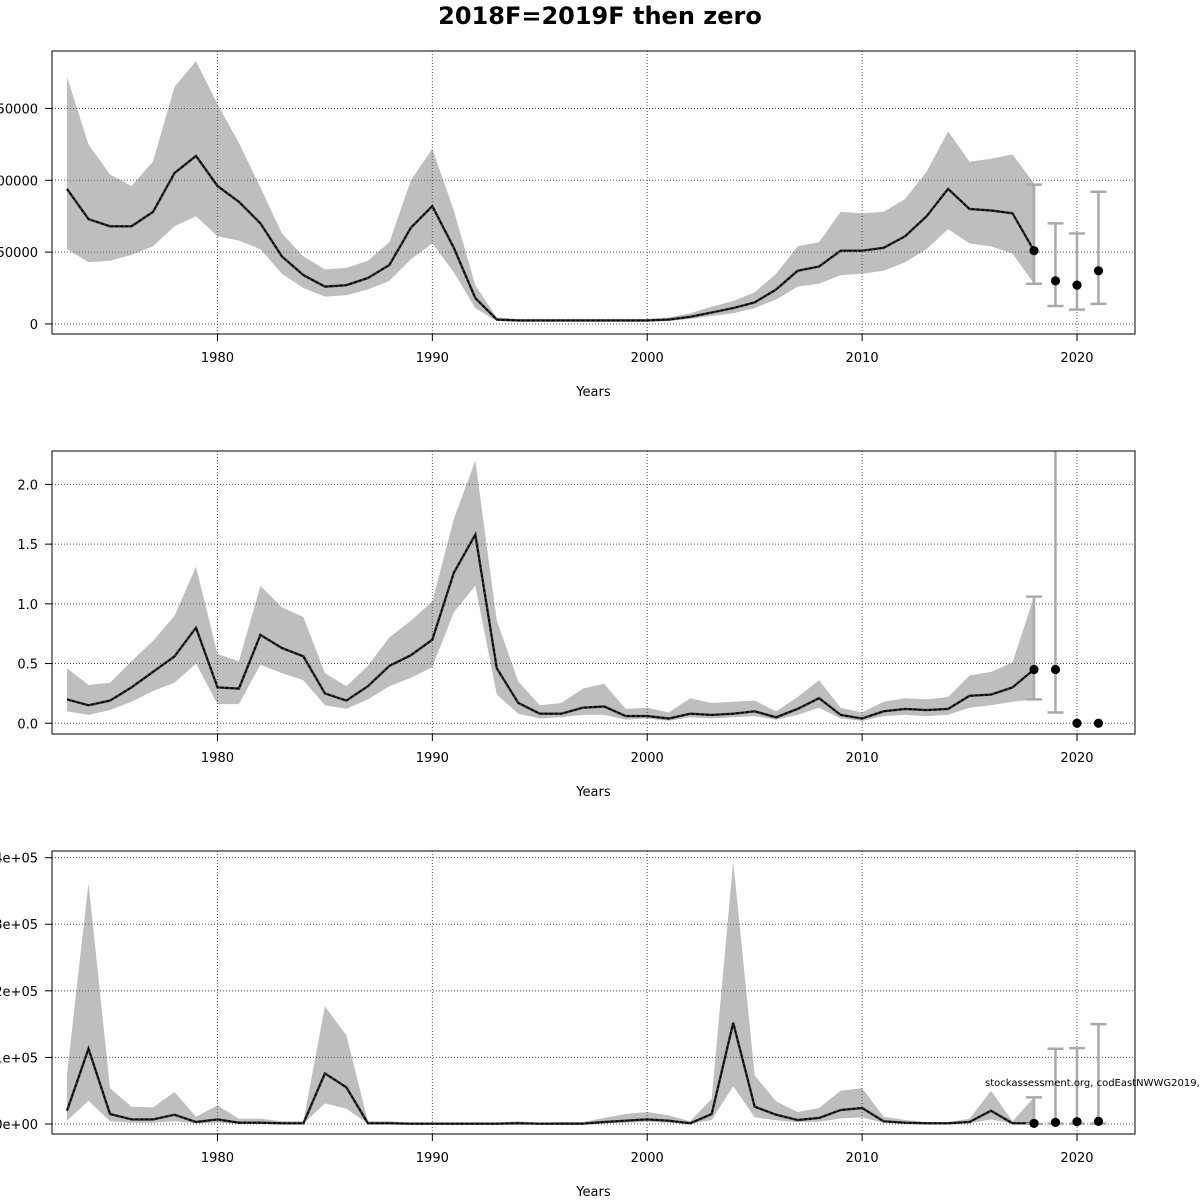 The height and width of the screenshot is (1200, 1200). I want to click on y-tick-label: 1.0, so click(27, 605).